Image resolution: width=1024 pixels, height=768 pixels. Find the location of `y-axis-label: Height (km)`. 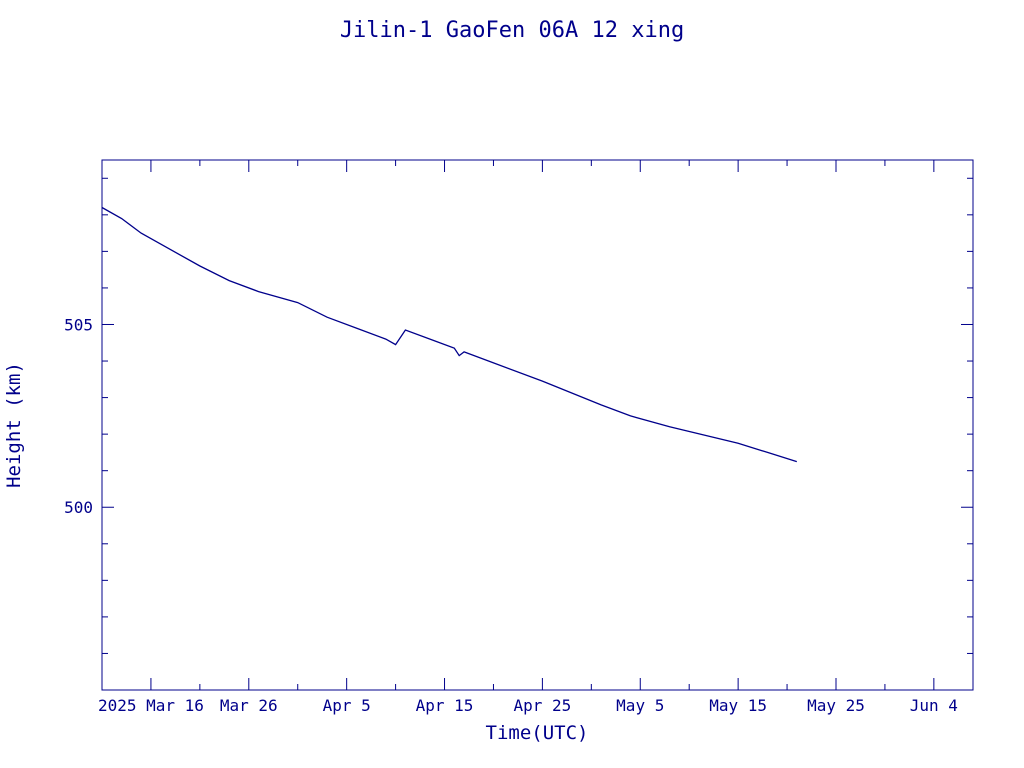

y-axis-label: Height (km) is located at coordinates (14, 425).